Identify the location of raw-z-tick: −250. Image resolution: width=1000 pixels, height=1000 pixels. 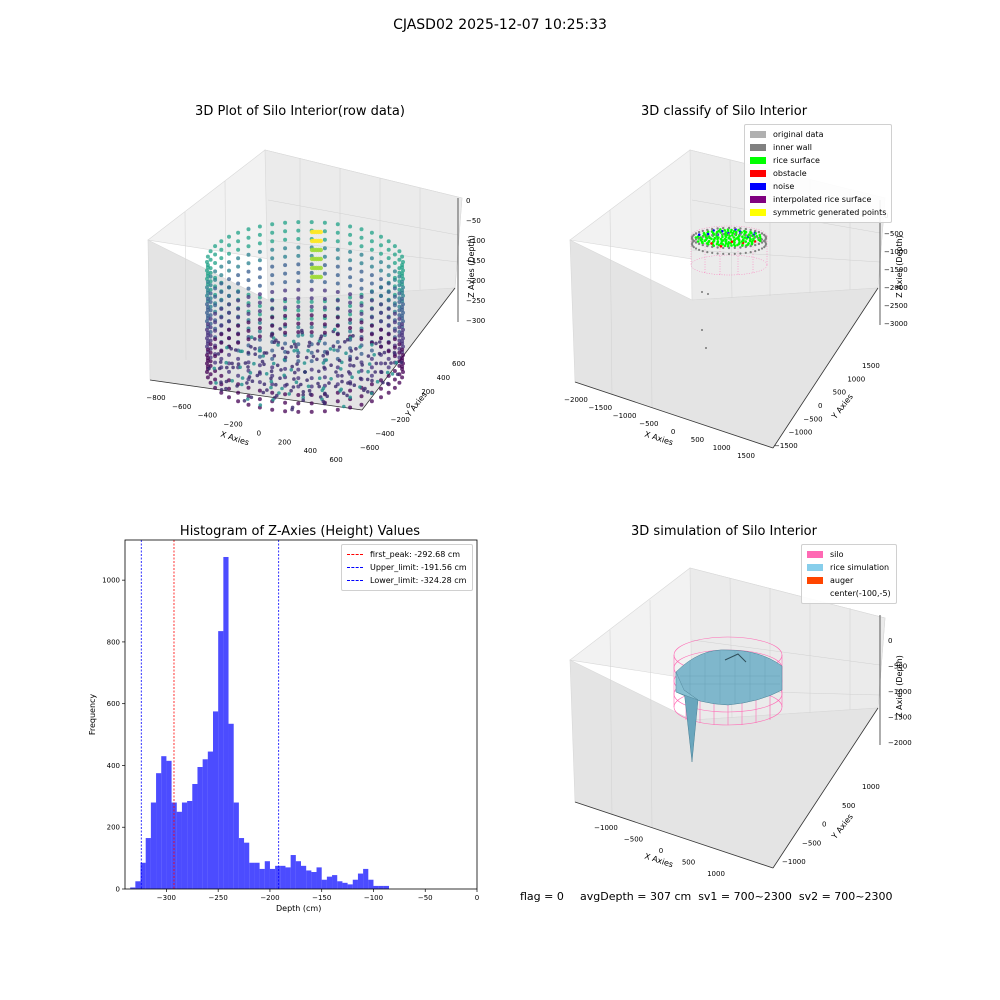
(475, 301).